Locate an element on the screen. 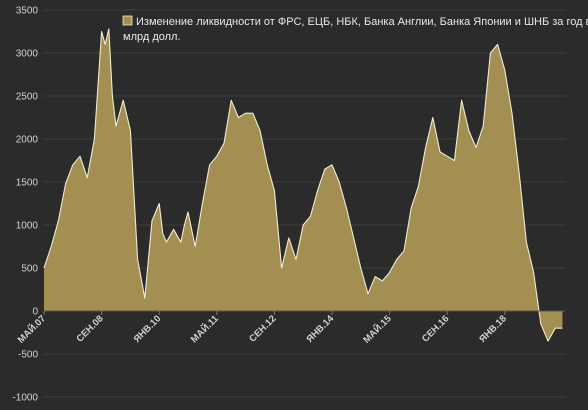 The width and height of the screenshot is (588, 410). x-tick-label: ЯНВ.18 is located at coordinates (493, 329).